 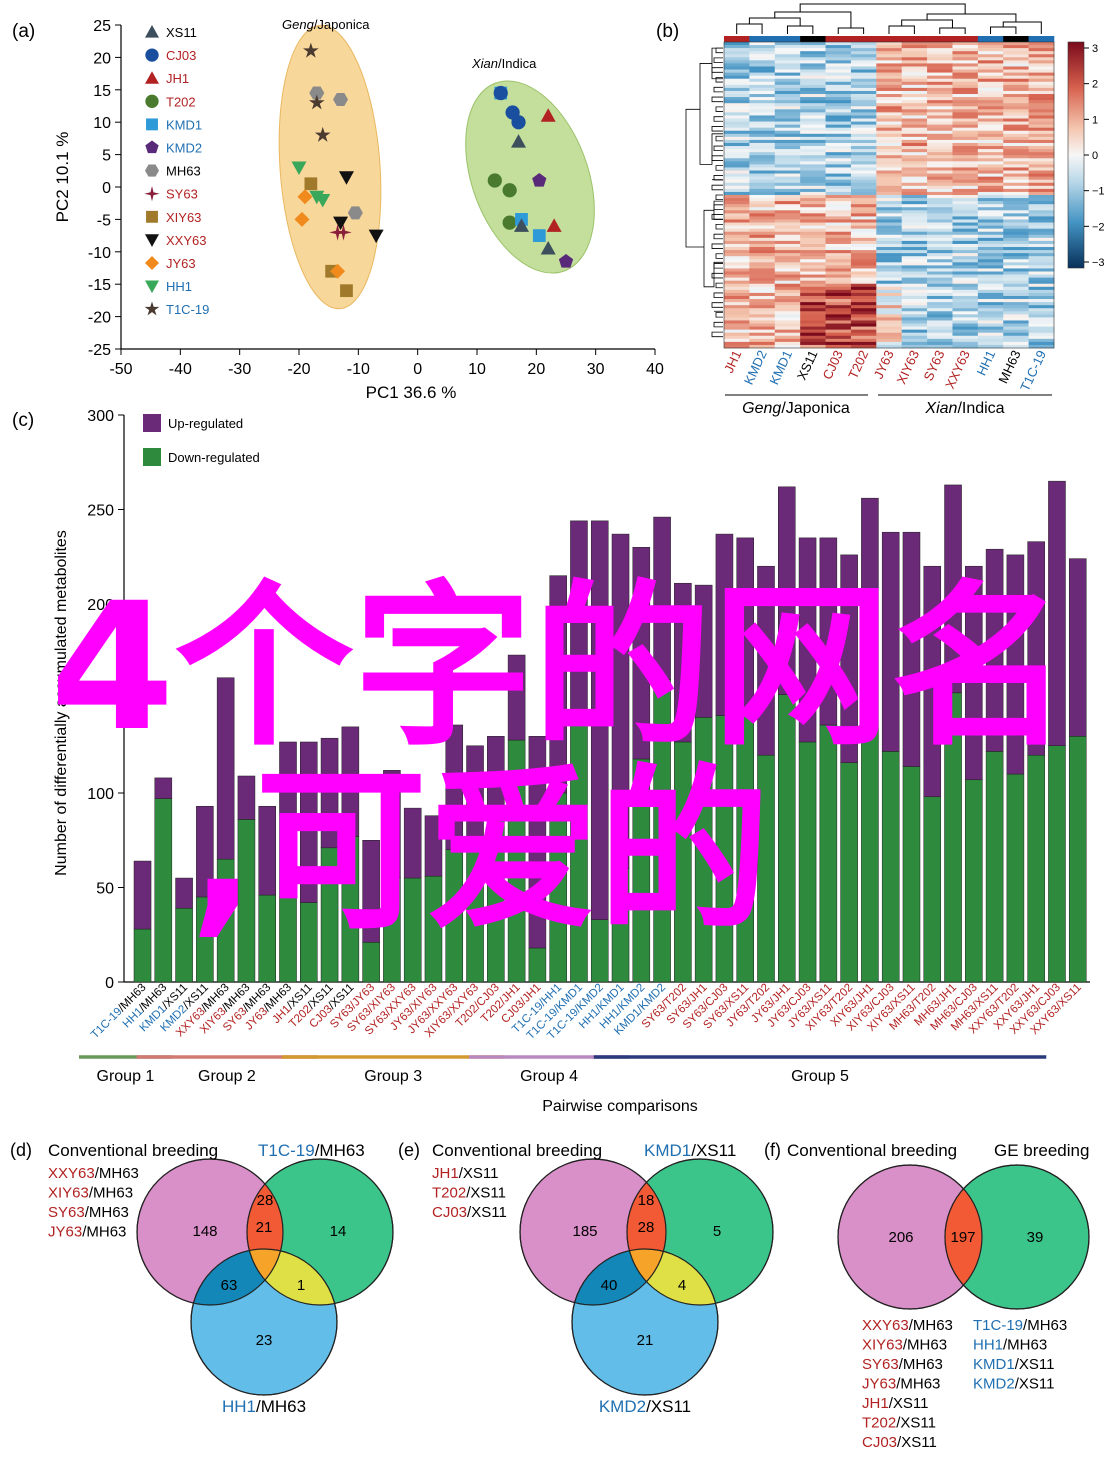 I want to click on pca-y-tick-label: -20, so click(x=99, y=318).